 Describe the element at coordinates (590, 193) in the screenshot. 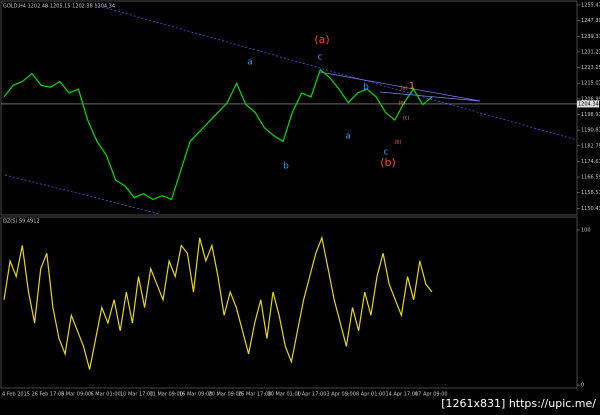

I see `y-tick-label: 1158.51` at that location.